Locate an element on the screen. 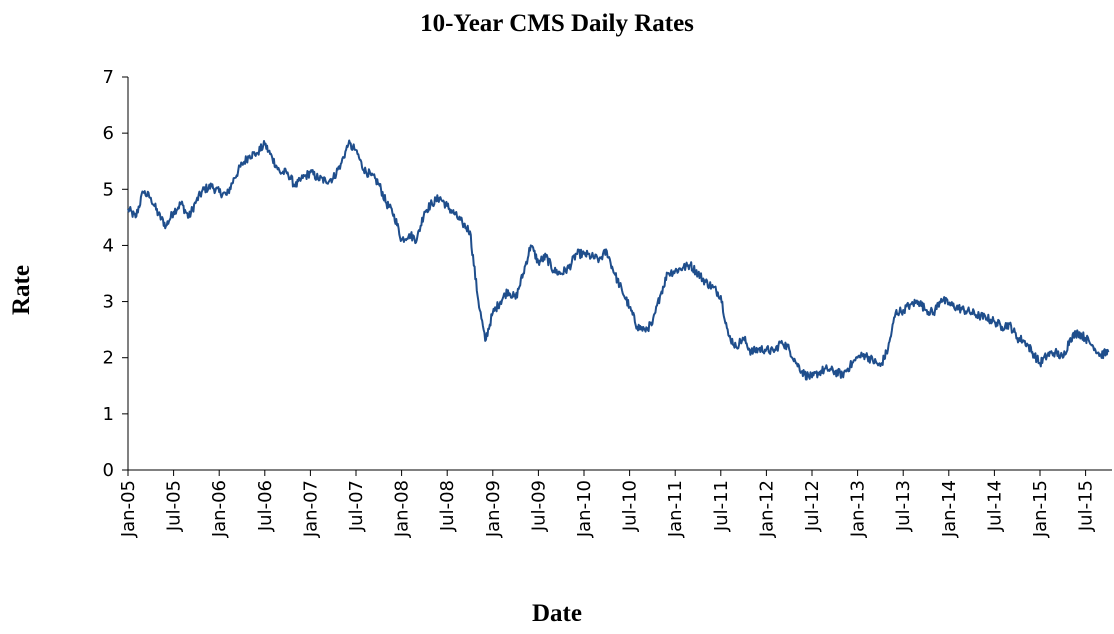 Image resolution: width=1114 pixels, height=634 pixels. x-tick-label: Jan-12 is located at coordinates (766, 509).